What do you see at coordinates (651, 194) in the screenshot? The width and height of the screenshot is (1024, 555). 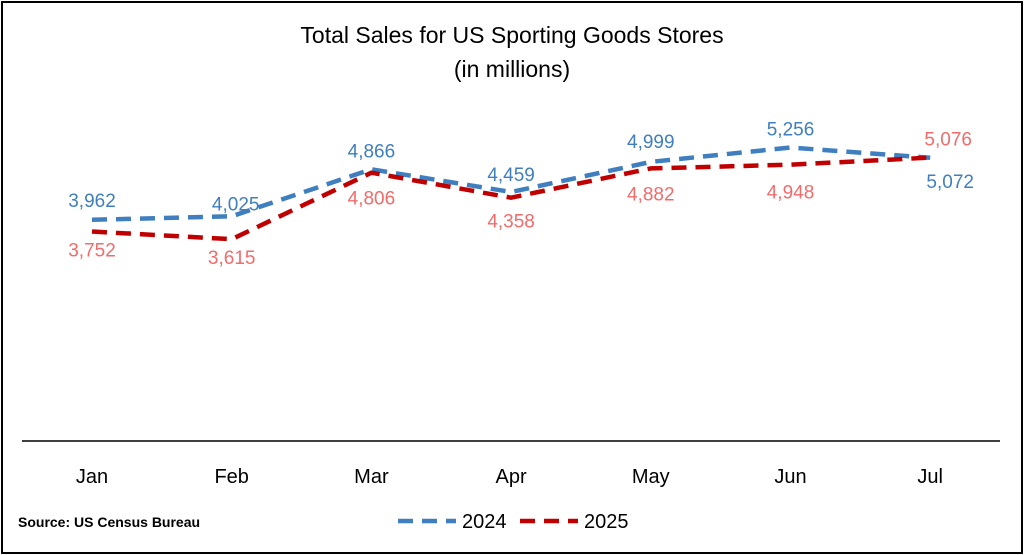 I see `data-label-2025-may: 4,882` at bounding box center [651, 194].